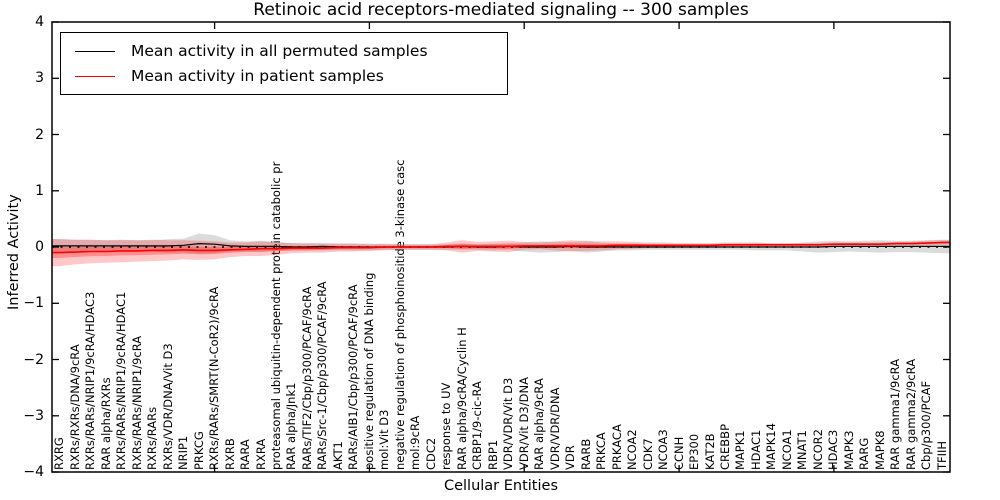 The image size is (1000, 500). I want to click on y-tick-label: 2, so click(39, 134).